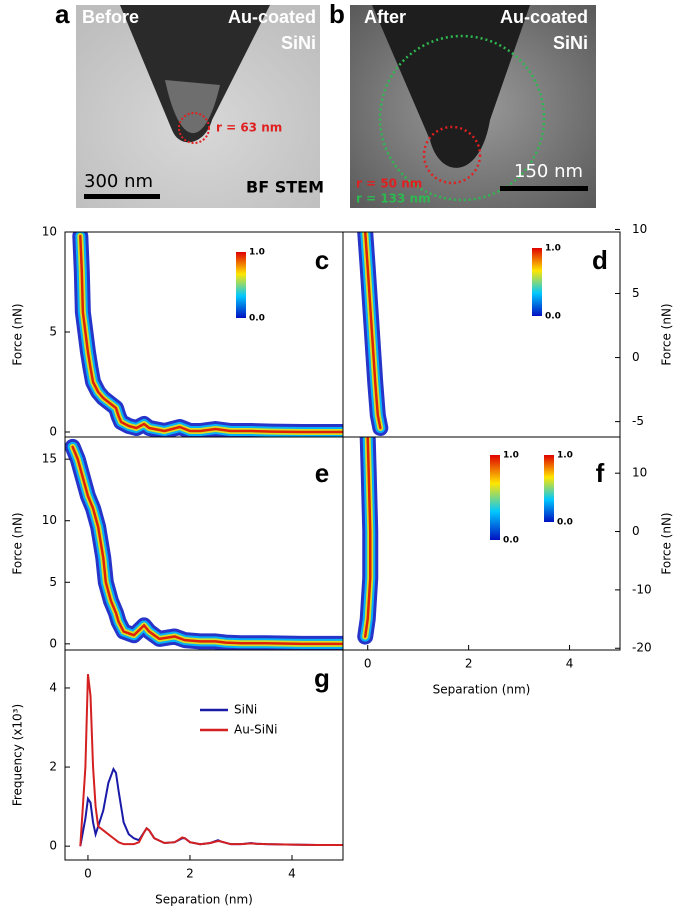 The width and height of the screenshot is (685, 916). Describe the element at coordinates (53, 767) in the screenshot. I see `y-tick-label: 2` at that location.